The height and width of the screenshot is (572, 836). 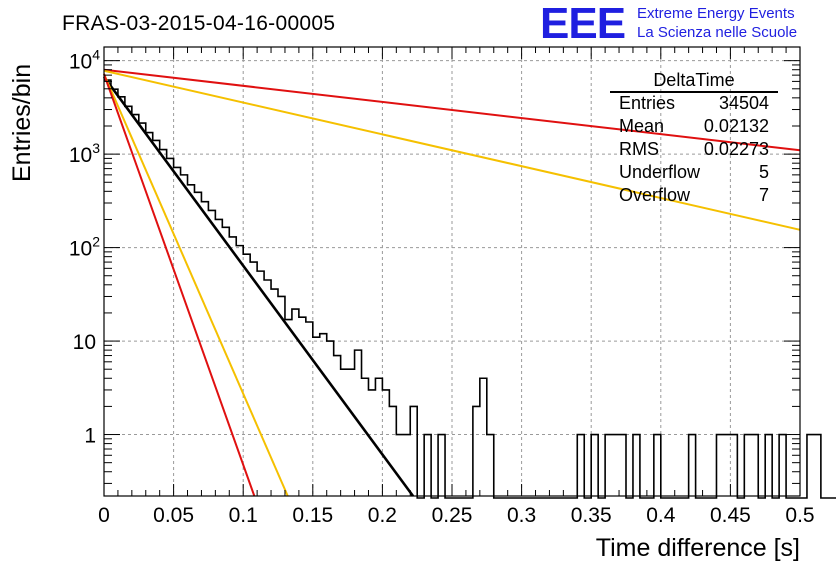 What do you see at coordinates (84, 342) in the screenshot?
I see `y-tick-label: 10` at bounding box center [84, 342].